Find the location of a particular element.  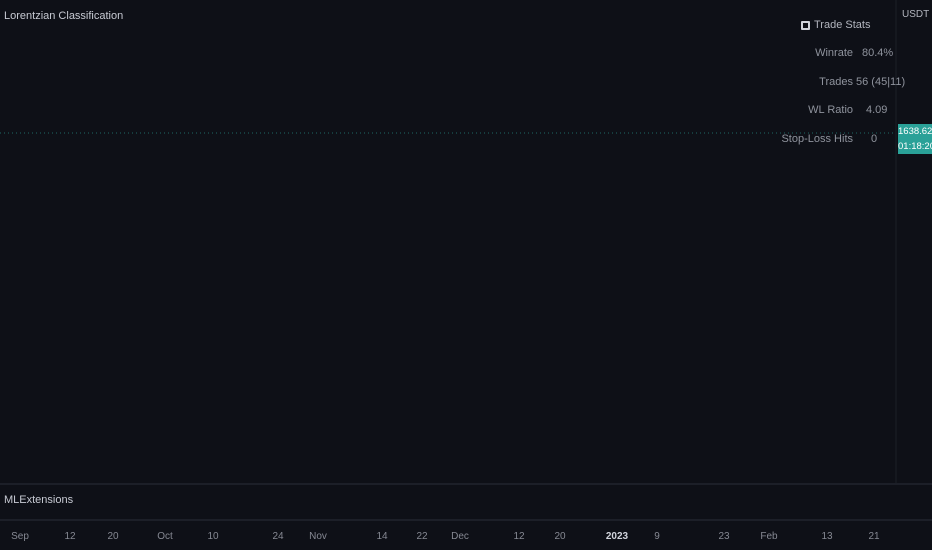

trade-stats-title: Trade Stats is located at coordinates (842, 25).